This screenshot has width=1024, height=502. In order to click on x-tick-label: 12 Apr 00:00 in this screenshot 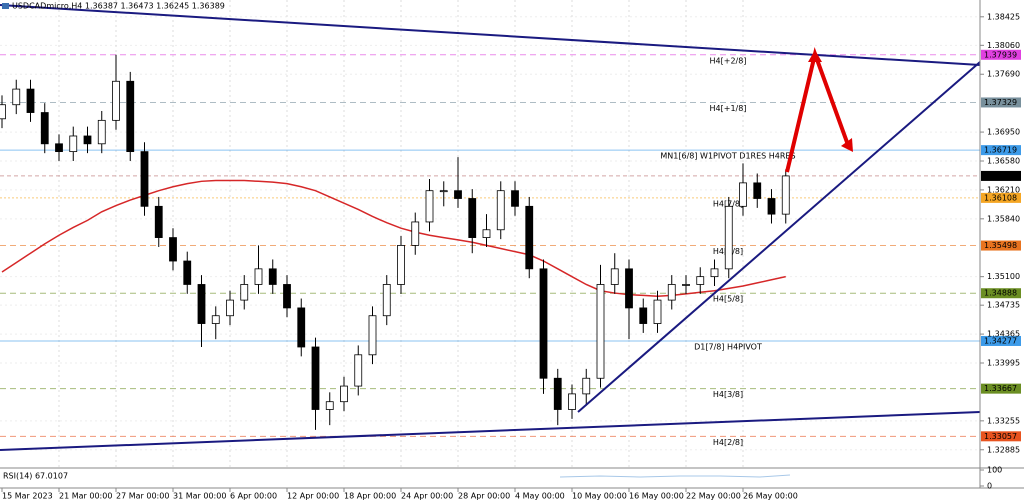, I will do `click(313, 496)`.